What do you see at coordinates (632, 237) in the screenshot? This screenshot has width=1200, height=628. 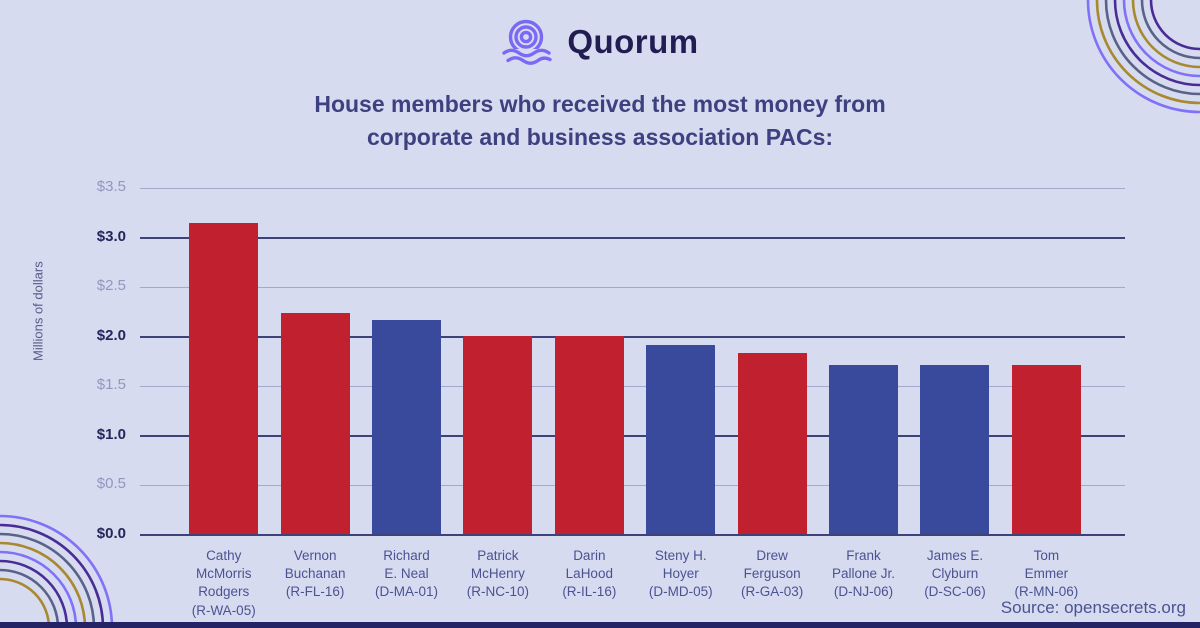 I see `gridline-3.0` at bounding box center [632, 237].